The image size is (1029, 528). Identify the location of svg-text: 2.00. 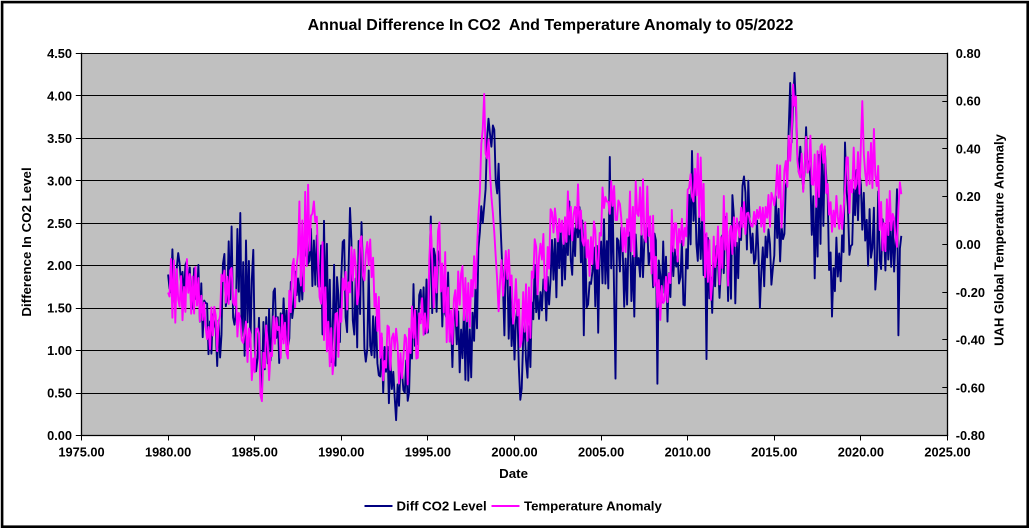
(59, 265).